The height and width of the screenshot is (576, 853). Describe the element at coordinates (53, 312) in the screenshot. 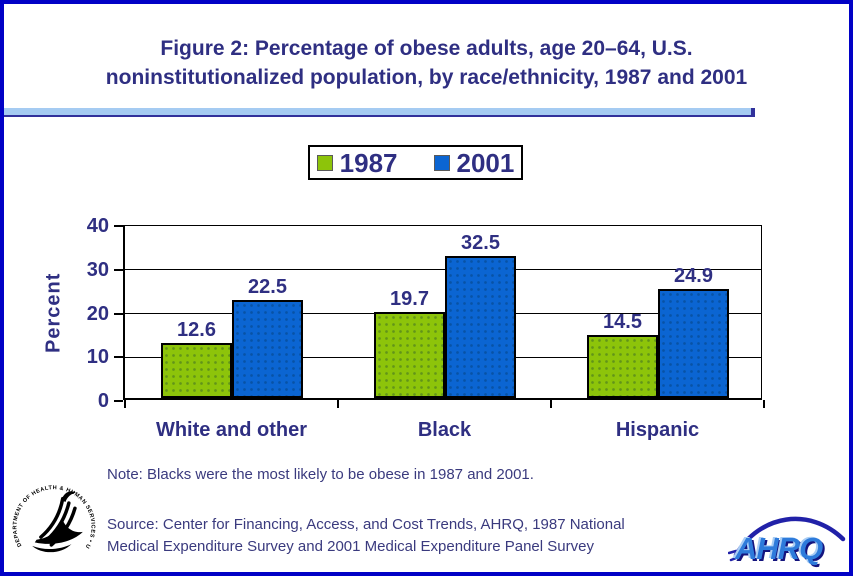

I see `y-axis-title: Percent` at that location.